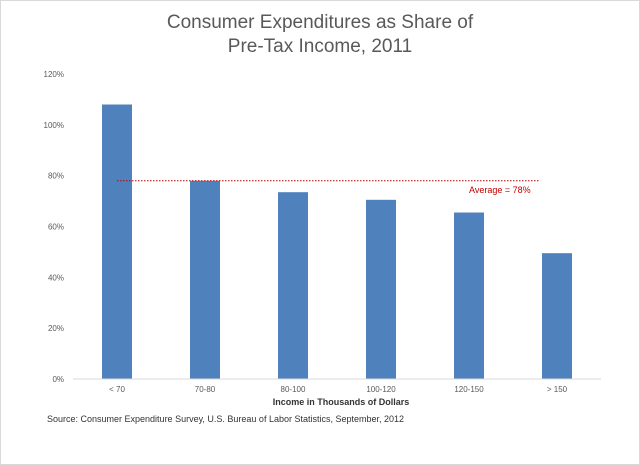 Image resolution: width=640 pixels, height=465 pixels. I want to click on chart-title-line-1: Consumer Expenditures as Share of, so click(320, 22).